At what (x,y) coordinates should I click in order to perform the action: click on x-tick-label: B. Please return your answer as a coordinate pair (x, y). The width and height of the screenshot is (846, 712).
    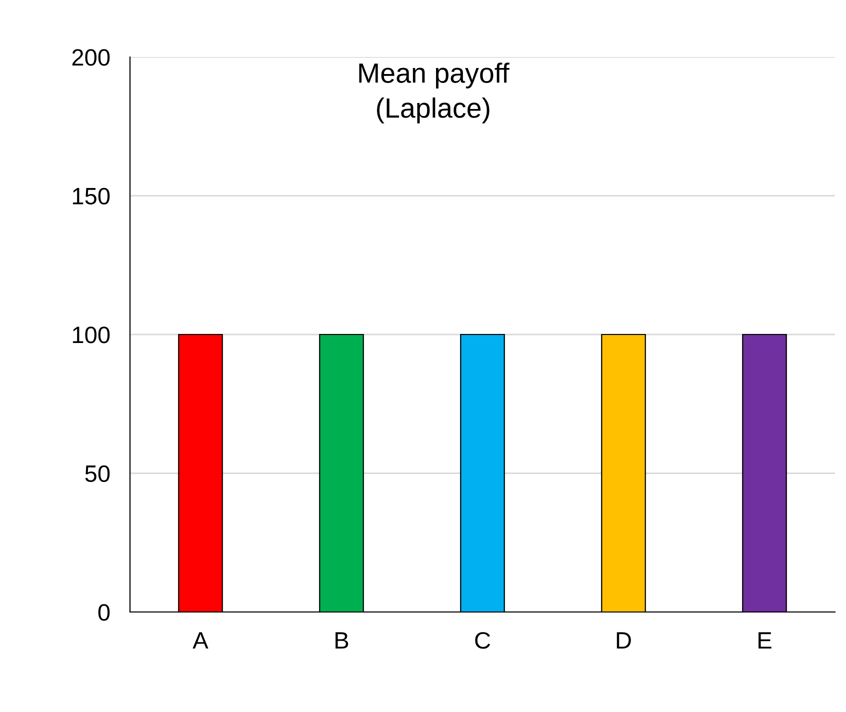
    Looking at the image, I should click on (342, 640).